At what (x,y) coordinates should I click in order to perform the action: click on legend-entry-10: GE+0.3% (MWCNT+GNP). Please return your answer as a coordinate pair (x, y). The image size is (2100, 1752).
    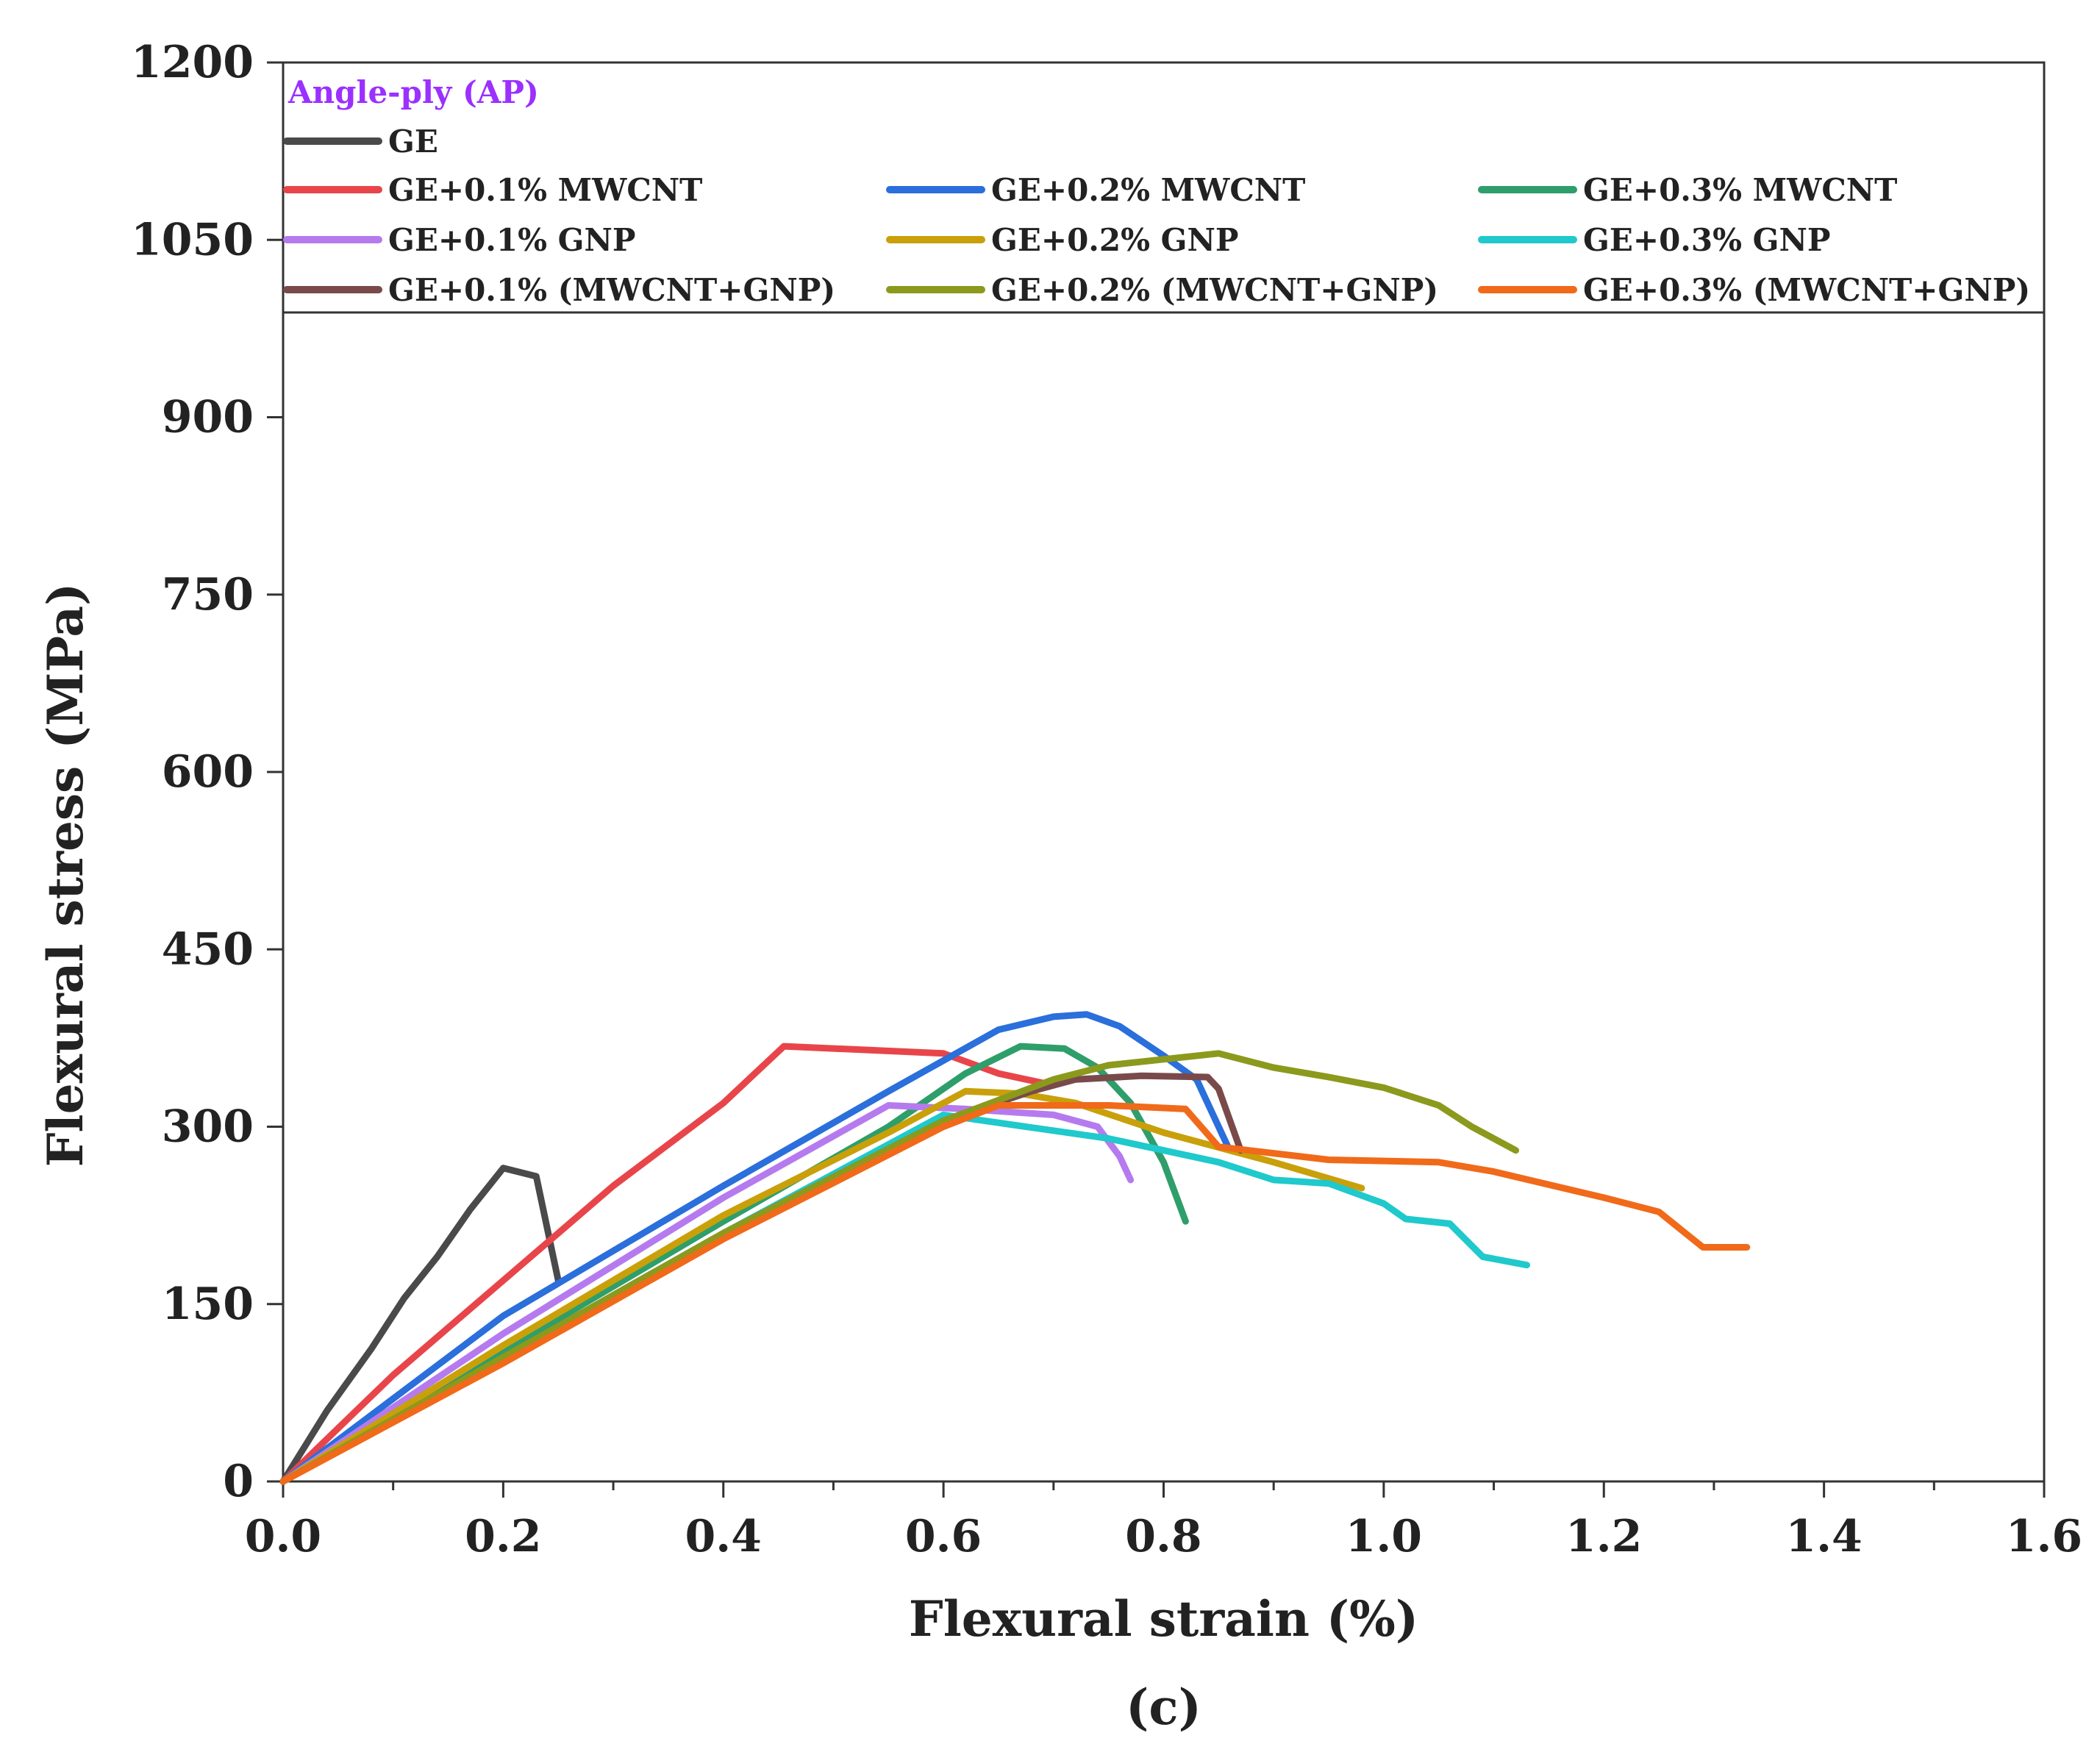
    Looking at the image, I should click on (1807, 290).